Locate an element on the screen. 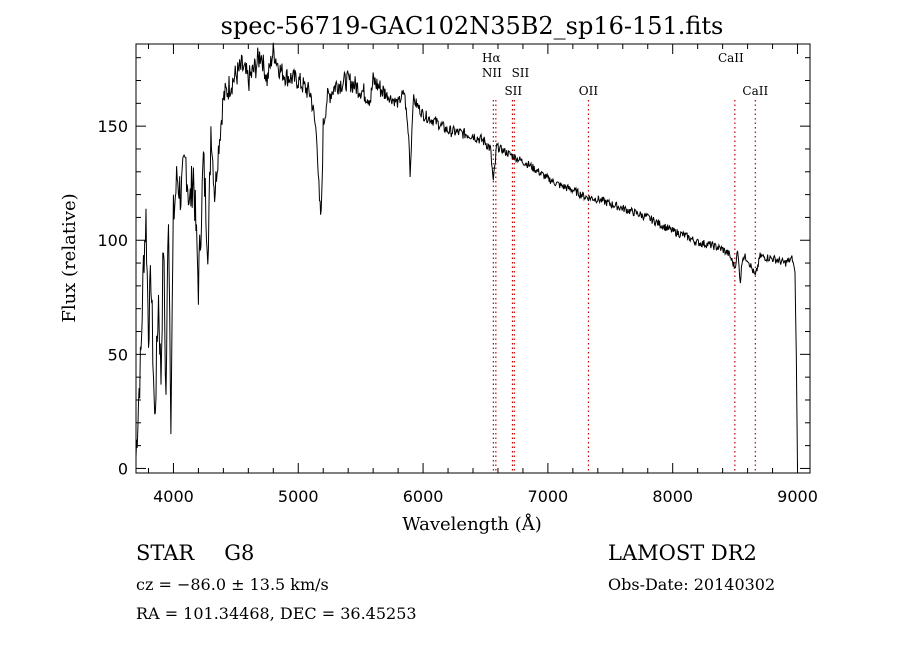 The width and height of the screenshot is (900, 650). x-tick-label: 9000 is located at coordinates (797, 496).